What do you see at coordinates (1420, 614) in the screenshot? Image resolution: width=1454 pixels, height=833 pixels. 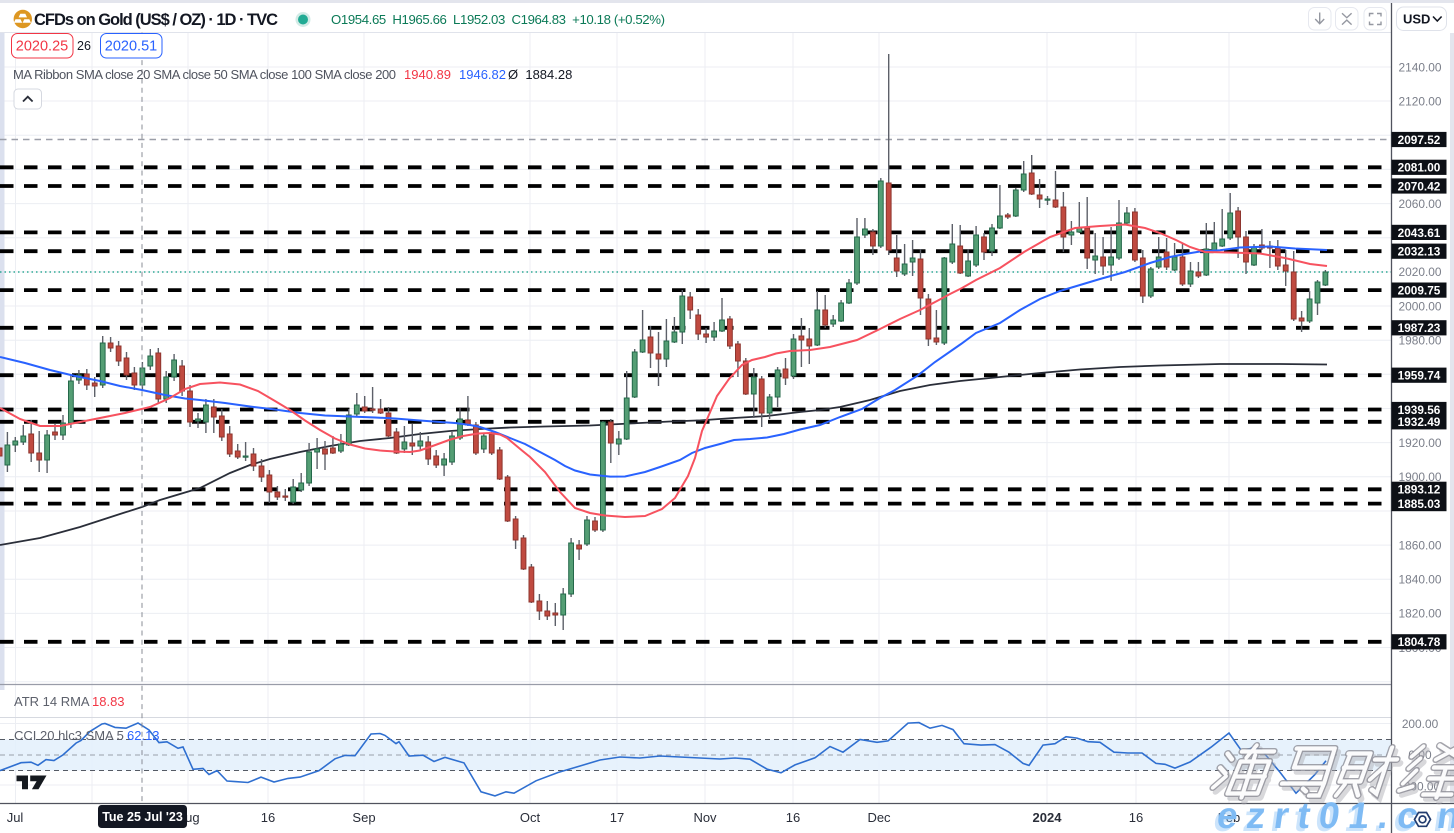 I see `svg-text: 1820.00` at bounding box center [1420, 614].